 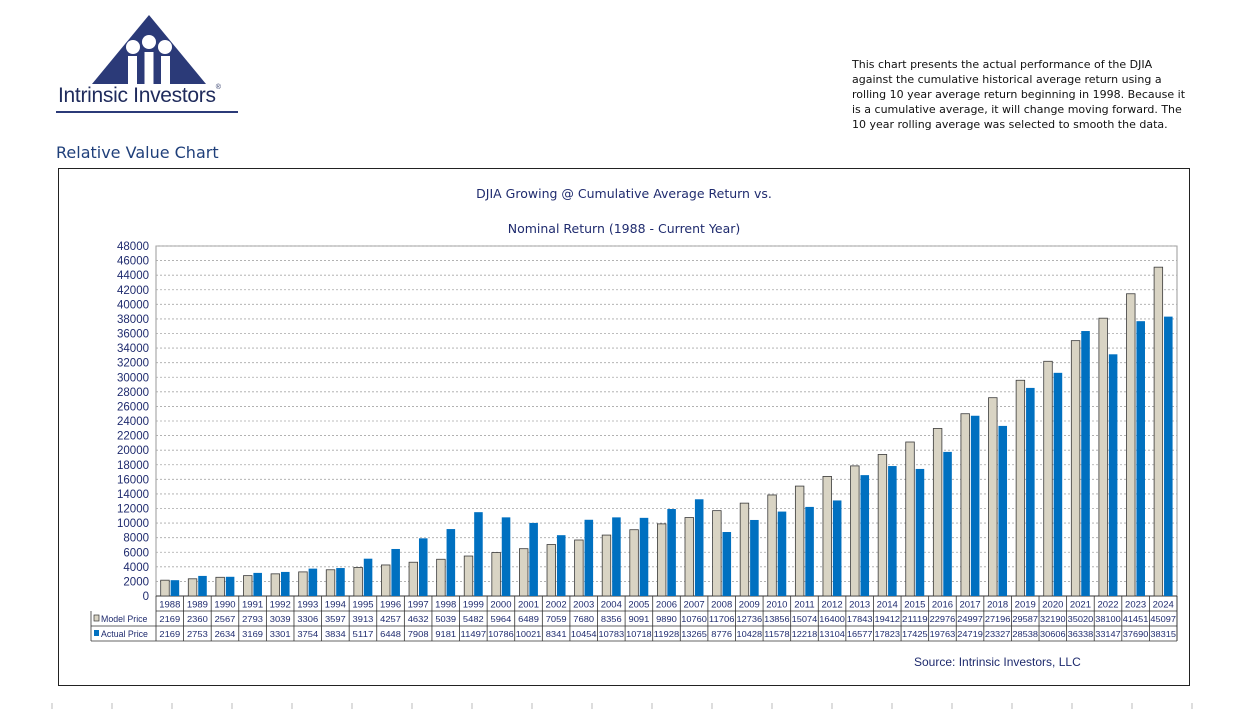 I want to click on x-tick-label: 1999, so click(x=473, y=605).